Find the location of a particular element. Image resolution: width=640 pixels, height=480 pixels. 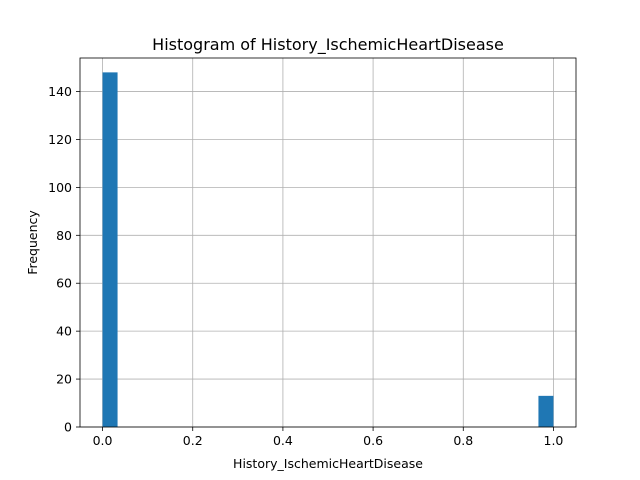

y-tick-label: 20 is located at coordinates (64, 379).